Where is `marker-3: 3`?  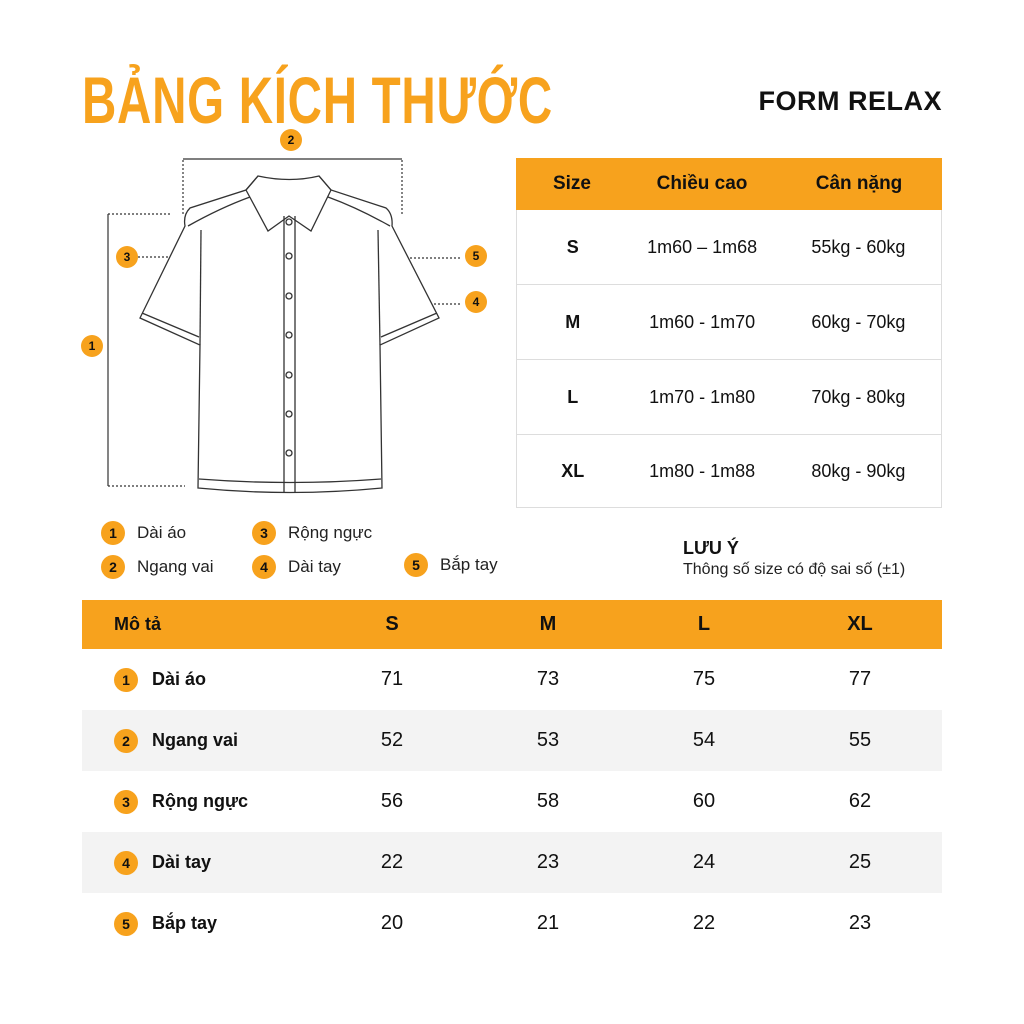
marker-3: 3 is located at coordinates (127, 257).